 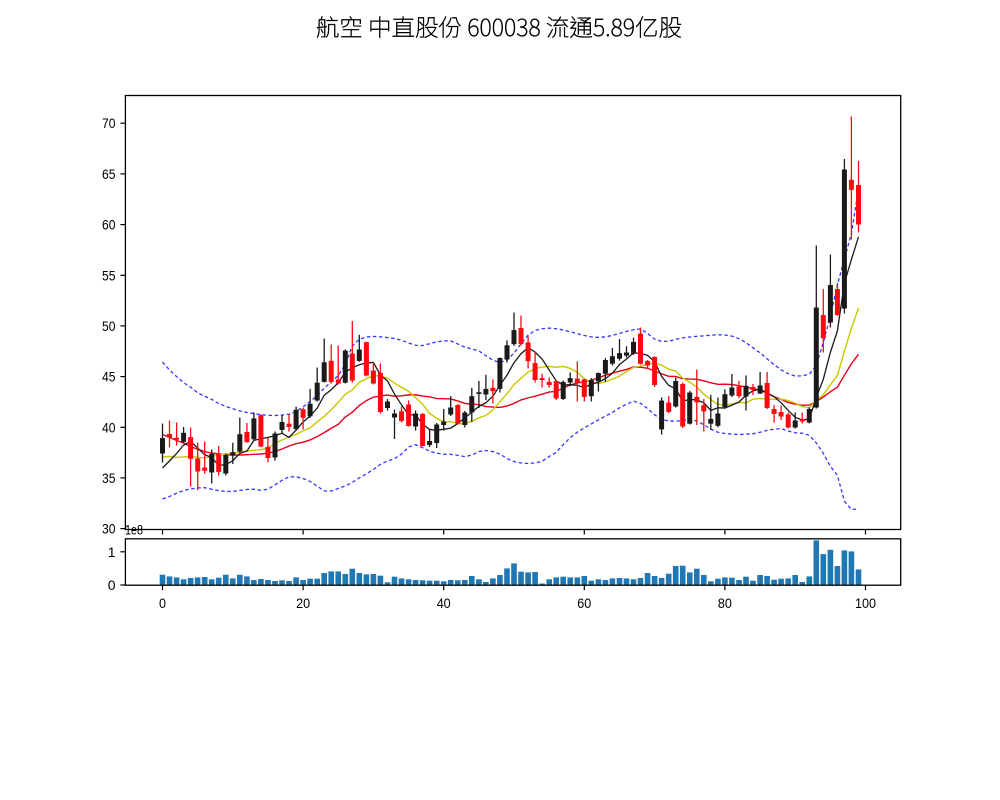 What do you see at coordinates (109, 529) in the screenshot?
I see `svg-text: 30` at bounding box center [109, 529].